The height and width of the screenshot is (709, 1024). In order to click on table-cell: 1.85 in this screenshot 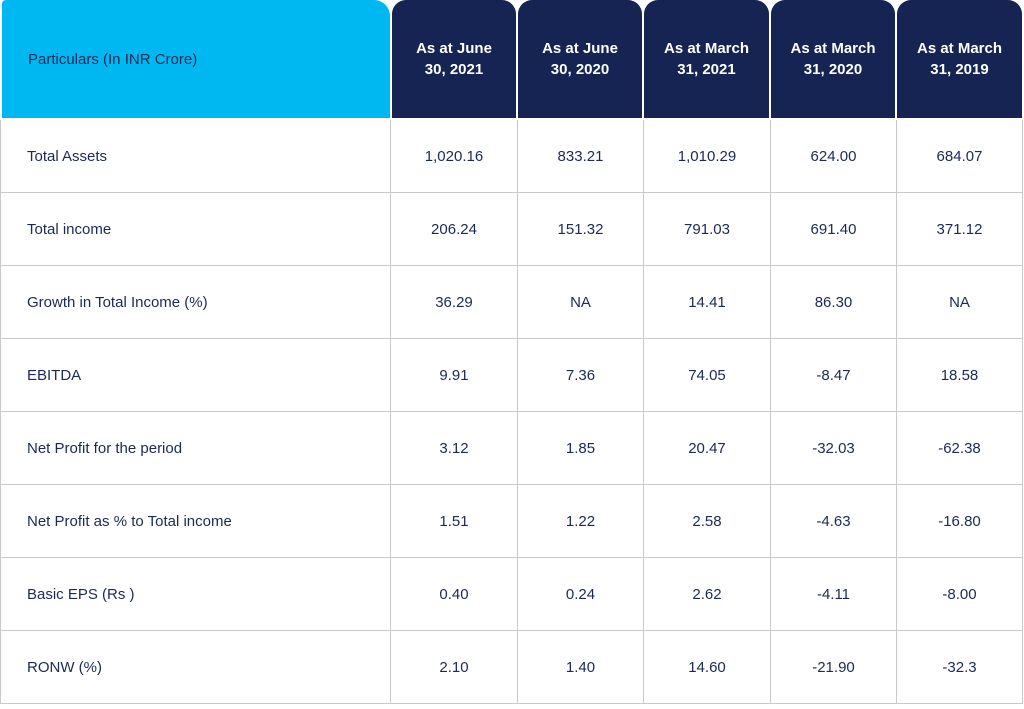, I will do `click(581, 448)`.